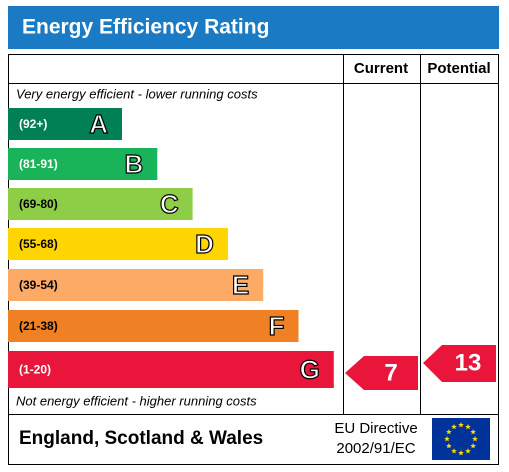  I want to click on band-letter: E, so click(240, 285).